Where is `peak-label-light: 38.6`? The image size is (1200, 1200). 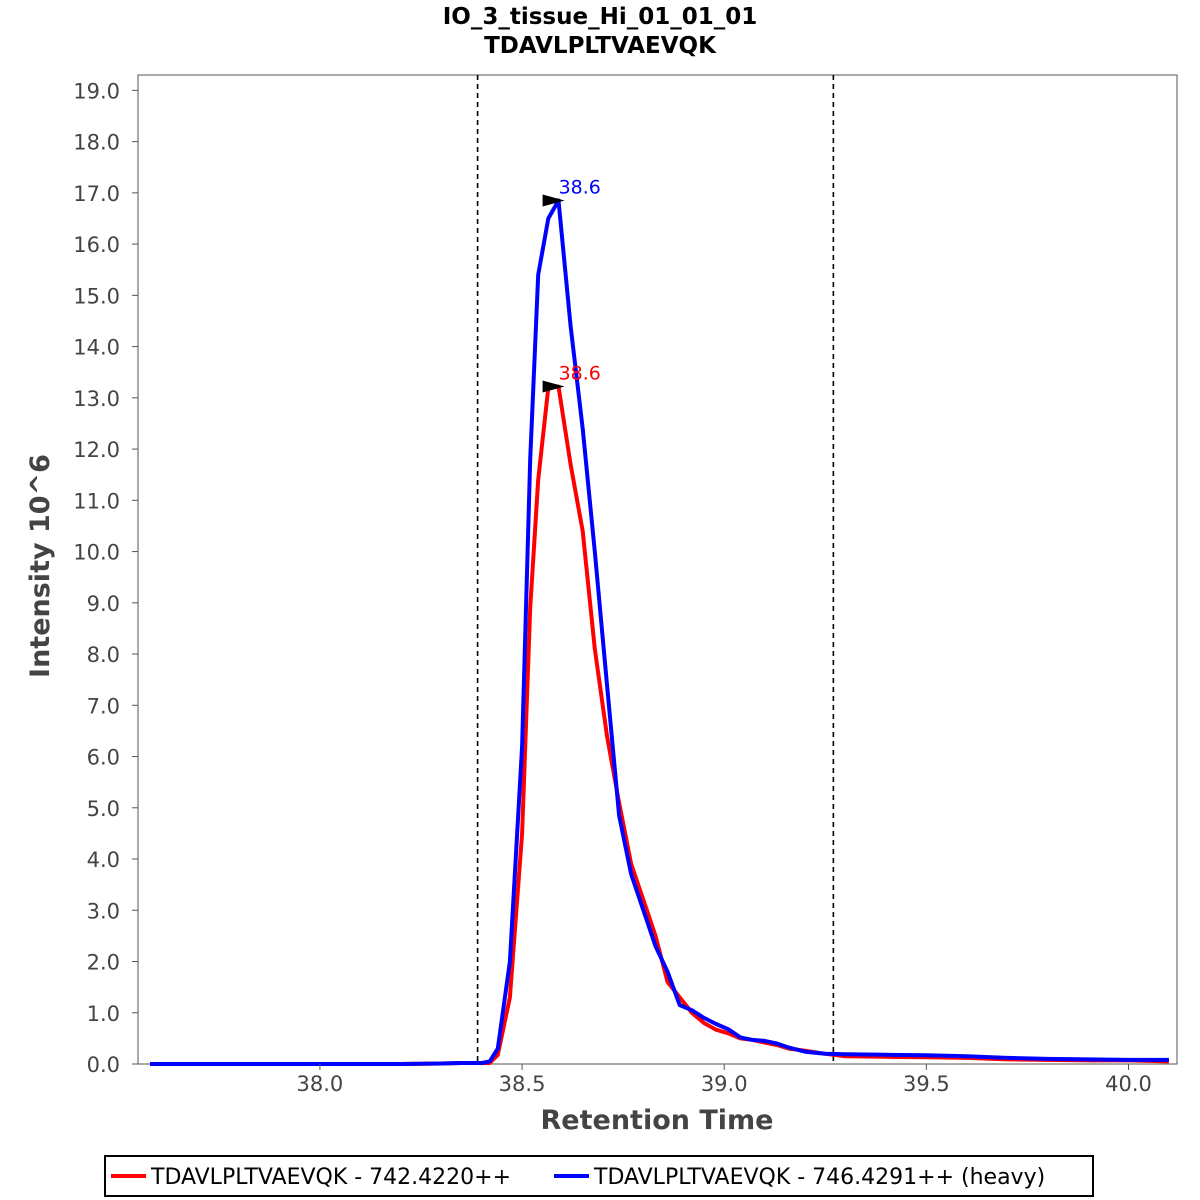 peak-label-light: 38.6 is located at coordinates (580, 374).